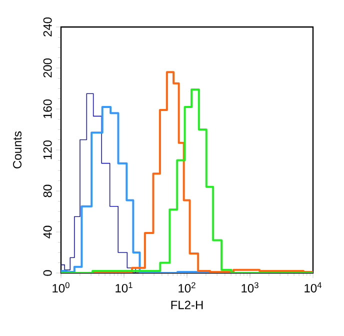 The image size is (344, 336). Describe the element at coordinates (47, 108) in the screenshot. I see `y-tick-label: 160` at that location.